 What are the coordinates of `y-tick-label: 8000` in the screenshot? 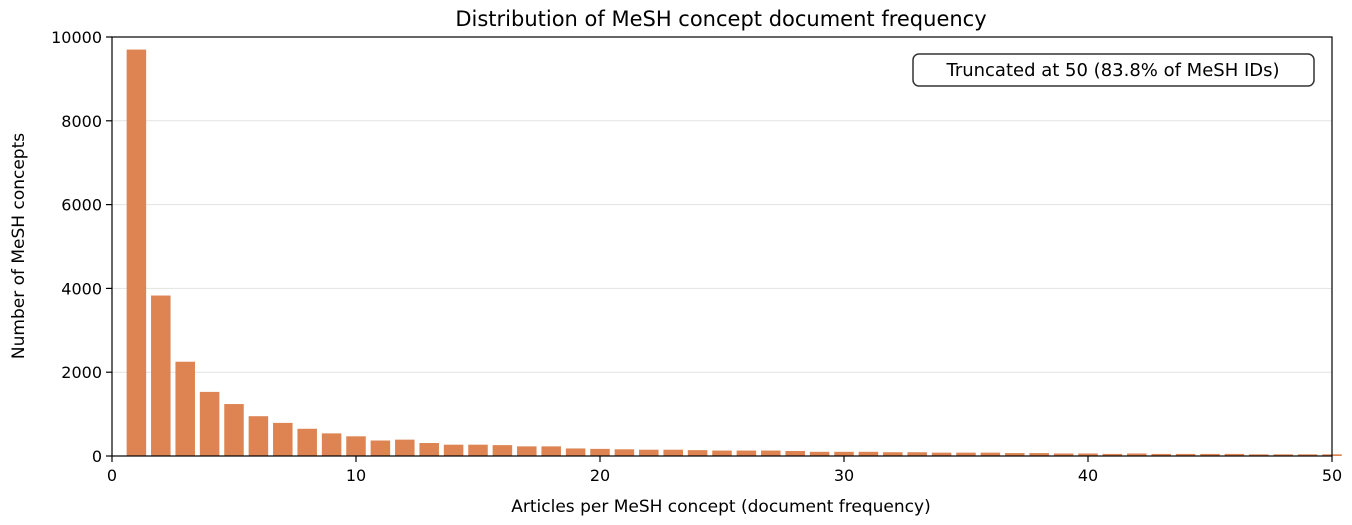 It's located at (81, 121).